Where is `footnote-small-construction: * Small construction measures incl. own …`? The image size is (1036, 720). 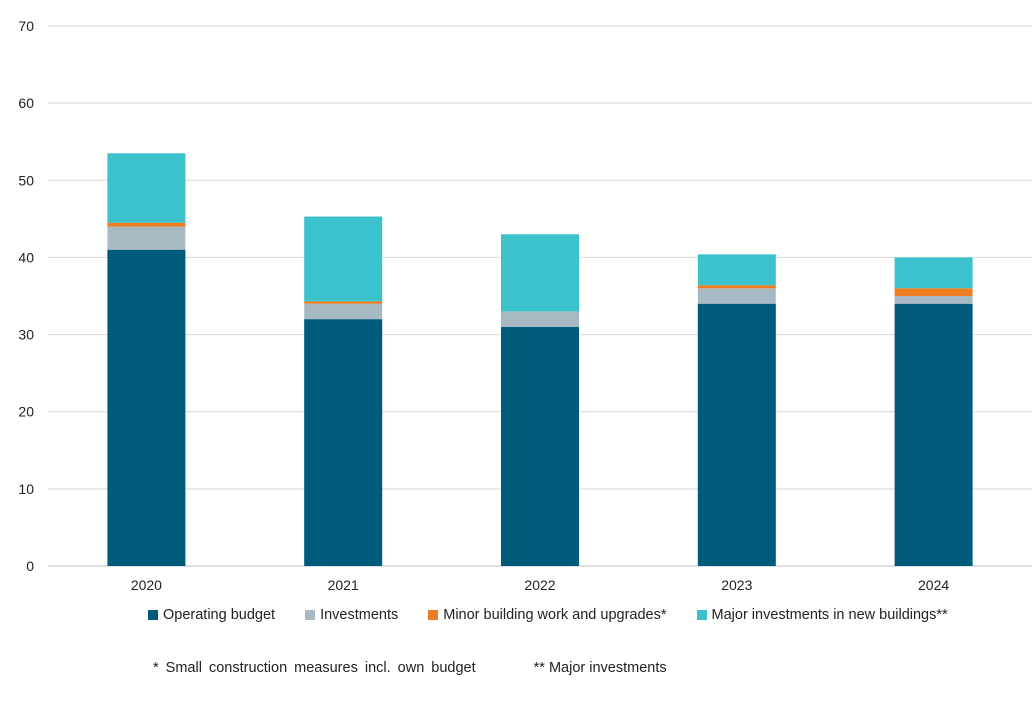
footnote-small-construction: * Small construction measures incl. own … is located at coordinates (314, 668).